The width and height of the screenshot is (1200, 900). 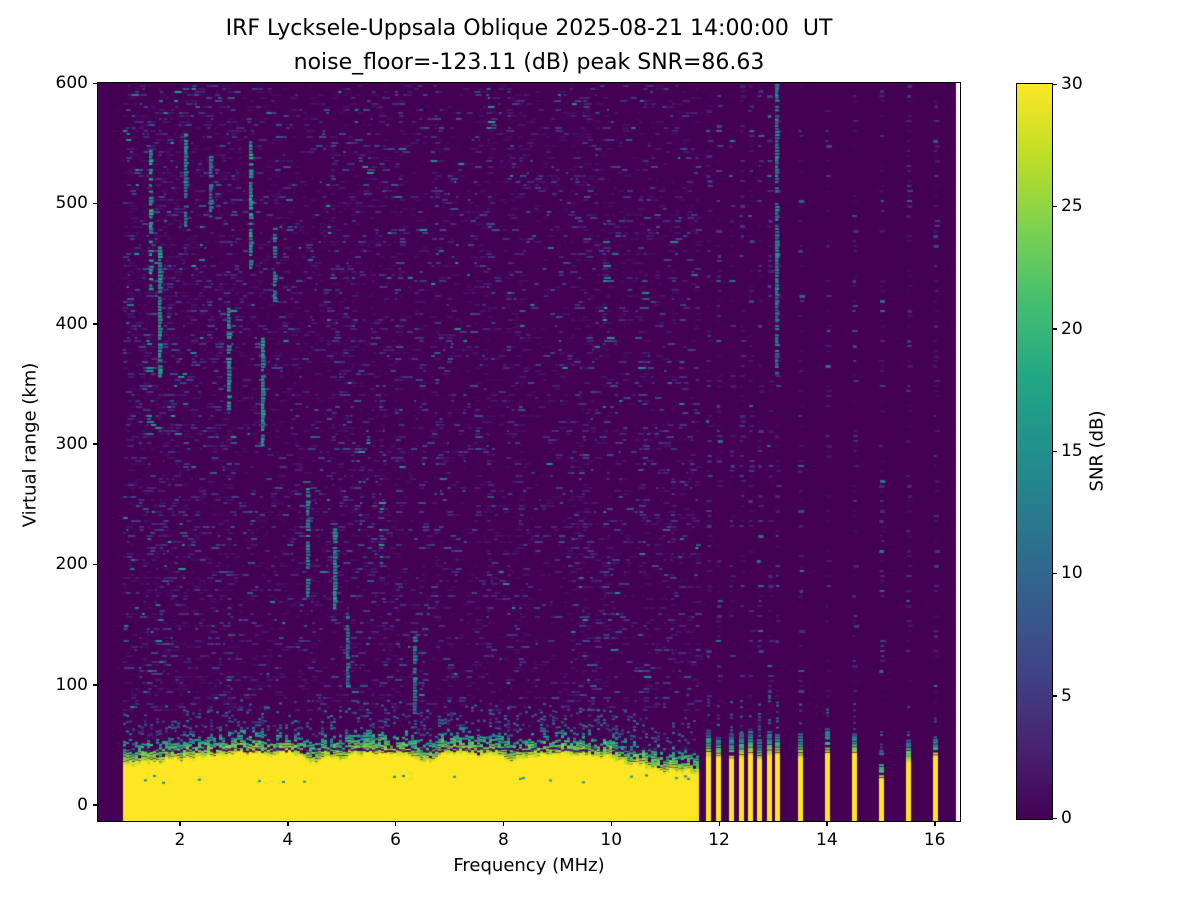 I want to click on x-tick-label: 10, so click(x=611, y=840).